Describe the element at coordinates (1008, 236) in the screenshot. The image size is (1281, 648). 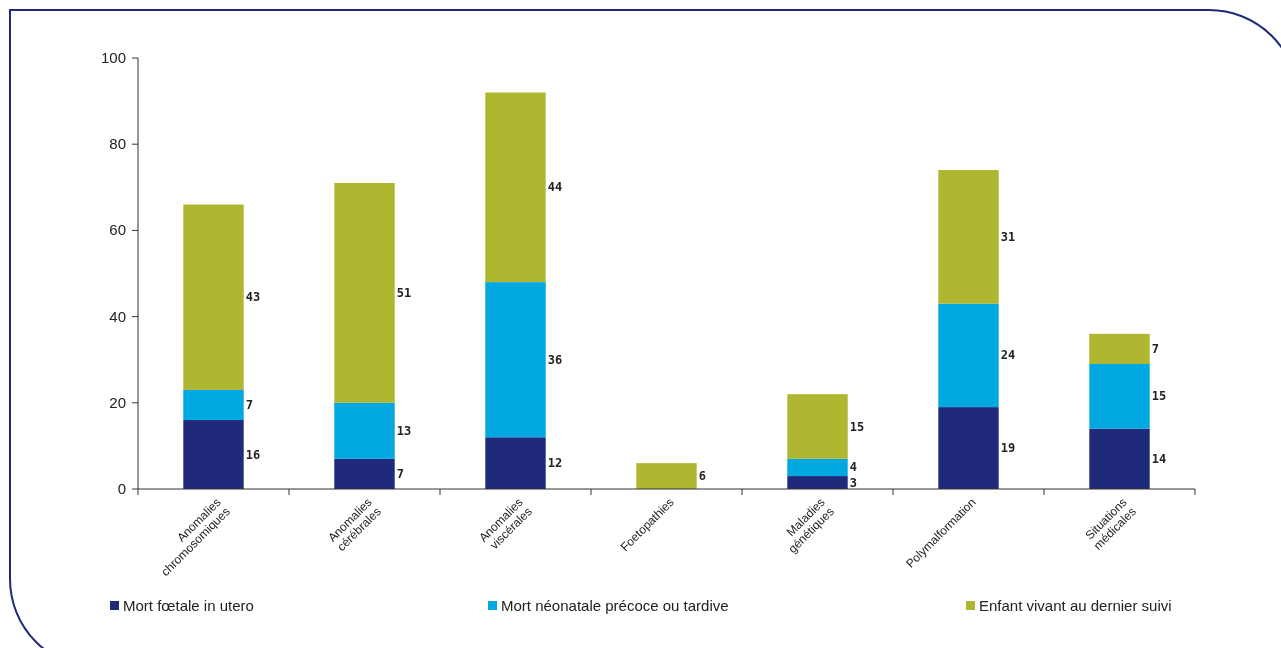
I see `data-label: 31` at that location.